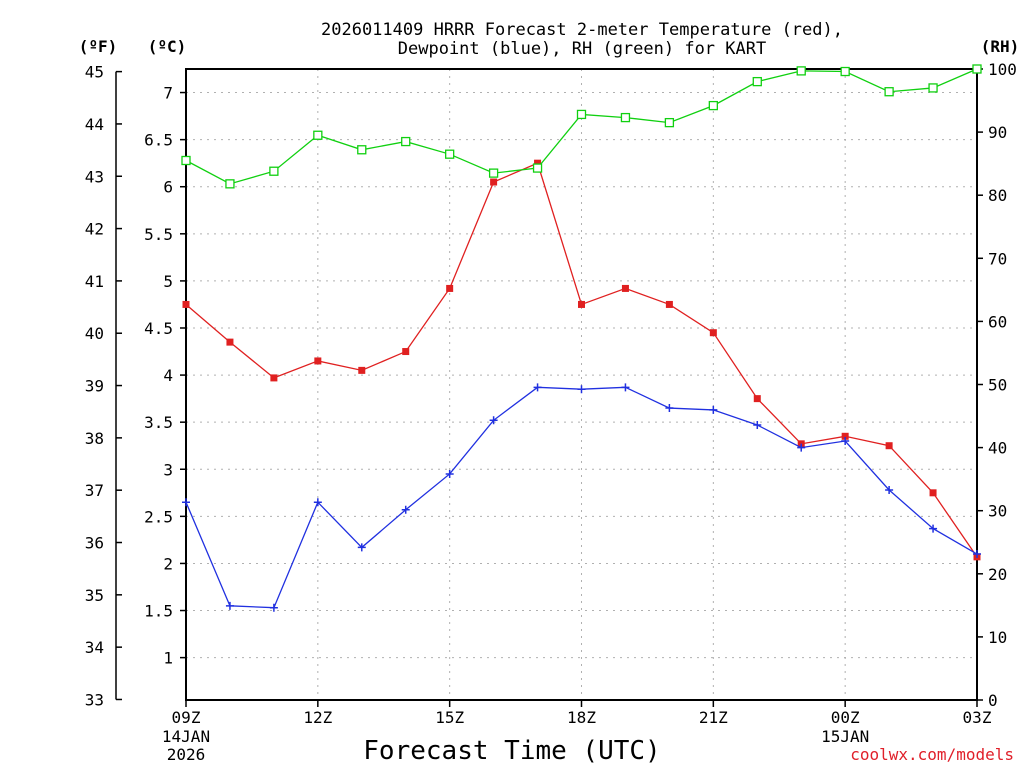 The image size is (1024, 768). Describe the element at coordinates (158, 611) in the screenshot. I see `celsius-tick-label: 1.5` at that location.